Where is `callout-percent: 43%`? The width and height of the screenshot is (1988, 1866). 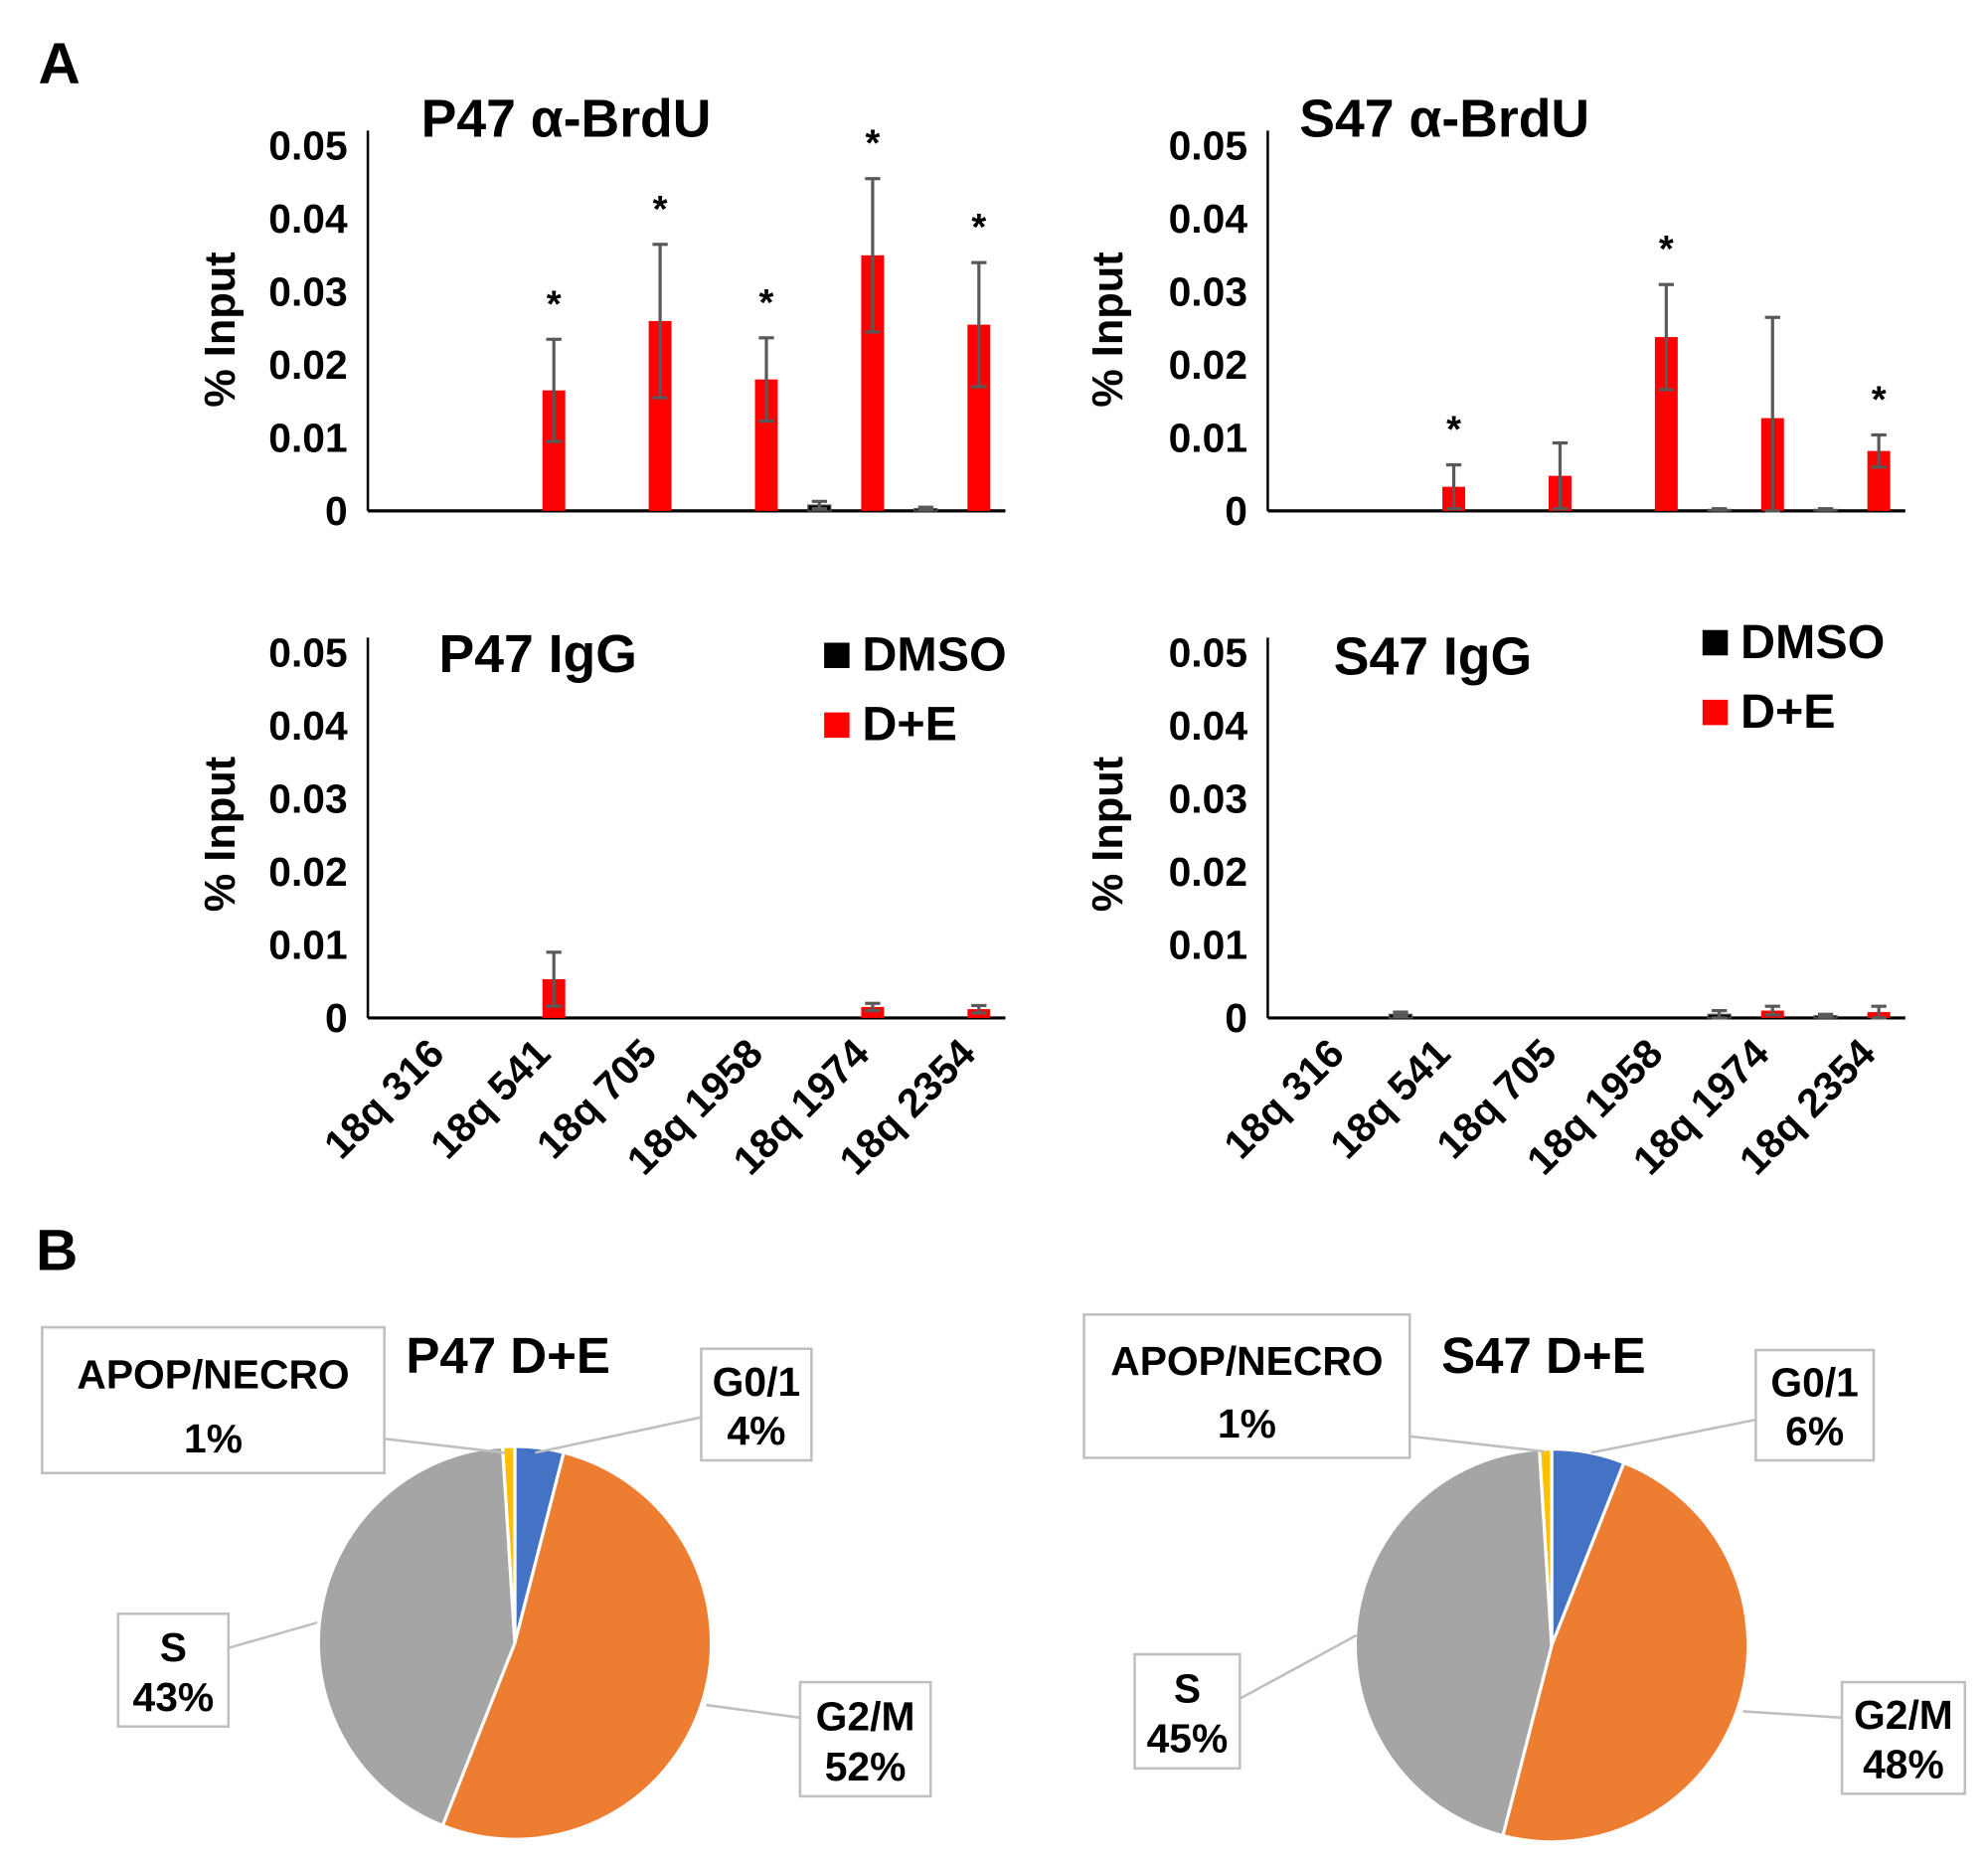 callout-percent: 43% is located at coordinates (174, 1697).